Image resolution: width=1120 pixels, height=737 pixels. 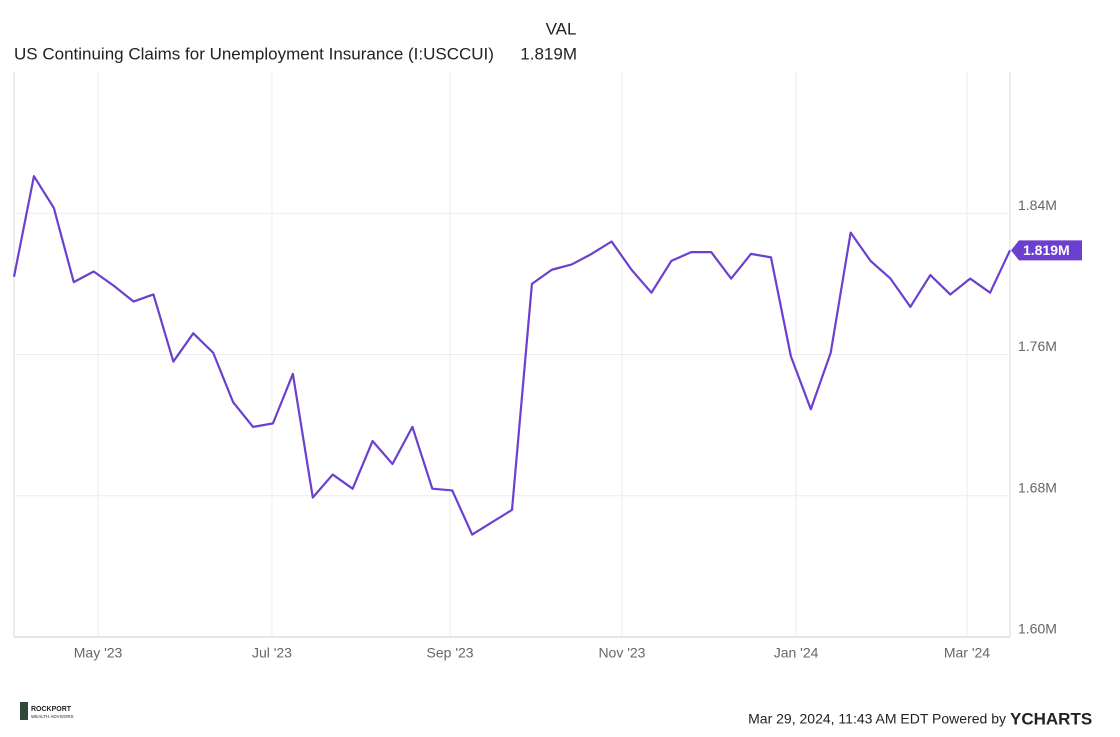 I want to click on x-tick-label: Jul '23, so click(x=272, y=653).